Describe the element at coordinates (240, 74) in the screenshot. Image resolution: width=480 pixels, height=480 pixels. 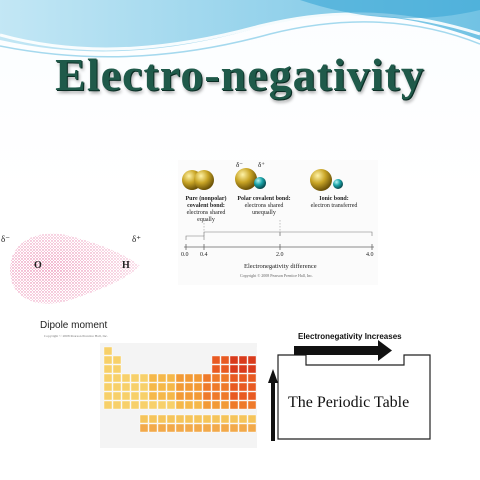
I see `slide-title: Electro-negativity` at that location.